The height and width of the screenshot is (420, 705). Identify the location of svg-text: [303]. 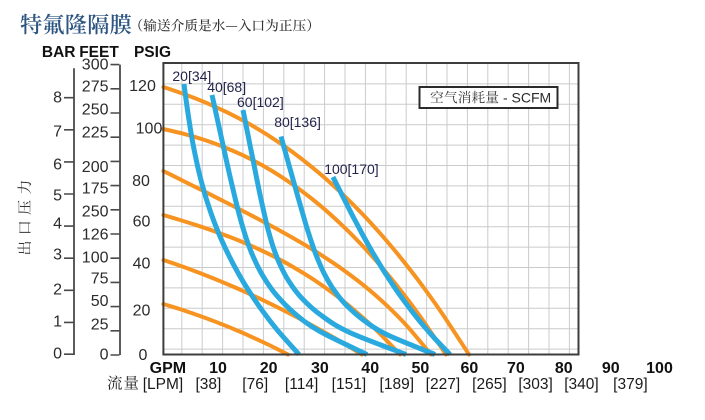
(535, 384).